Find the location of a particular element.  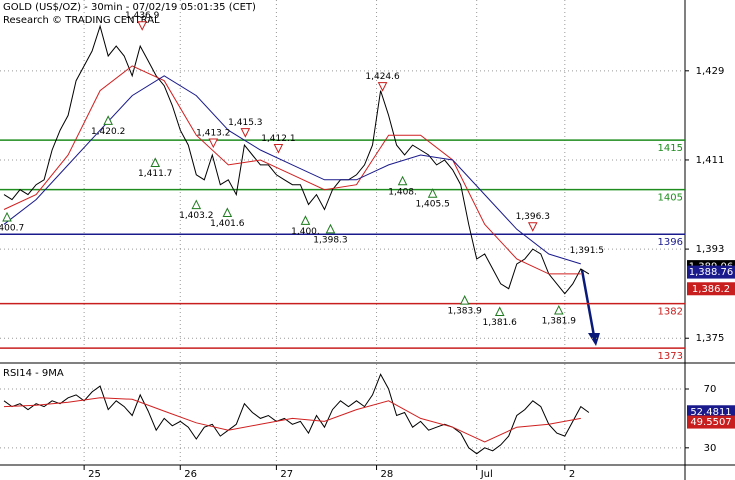

annotation-label: 1,424.6 is located at coordinates (382, 77).